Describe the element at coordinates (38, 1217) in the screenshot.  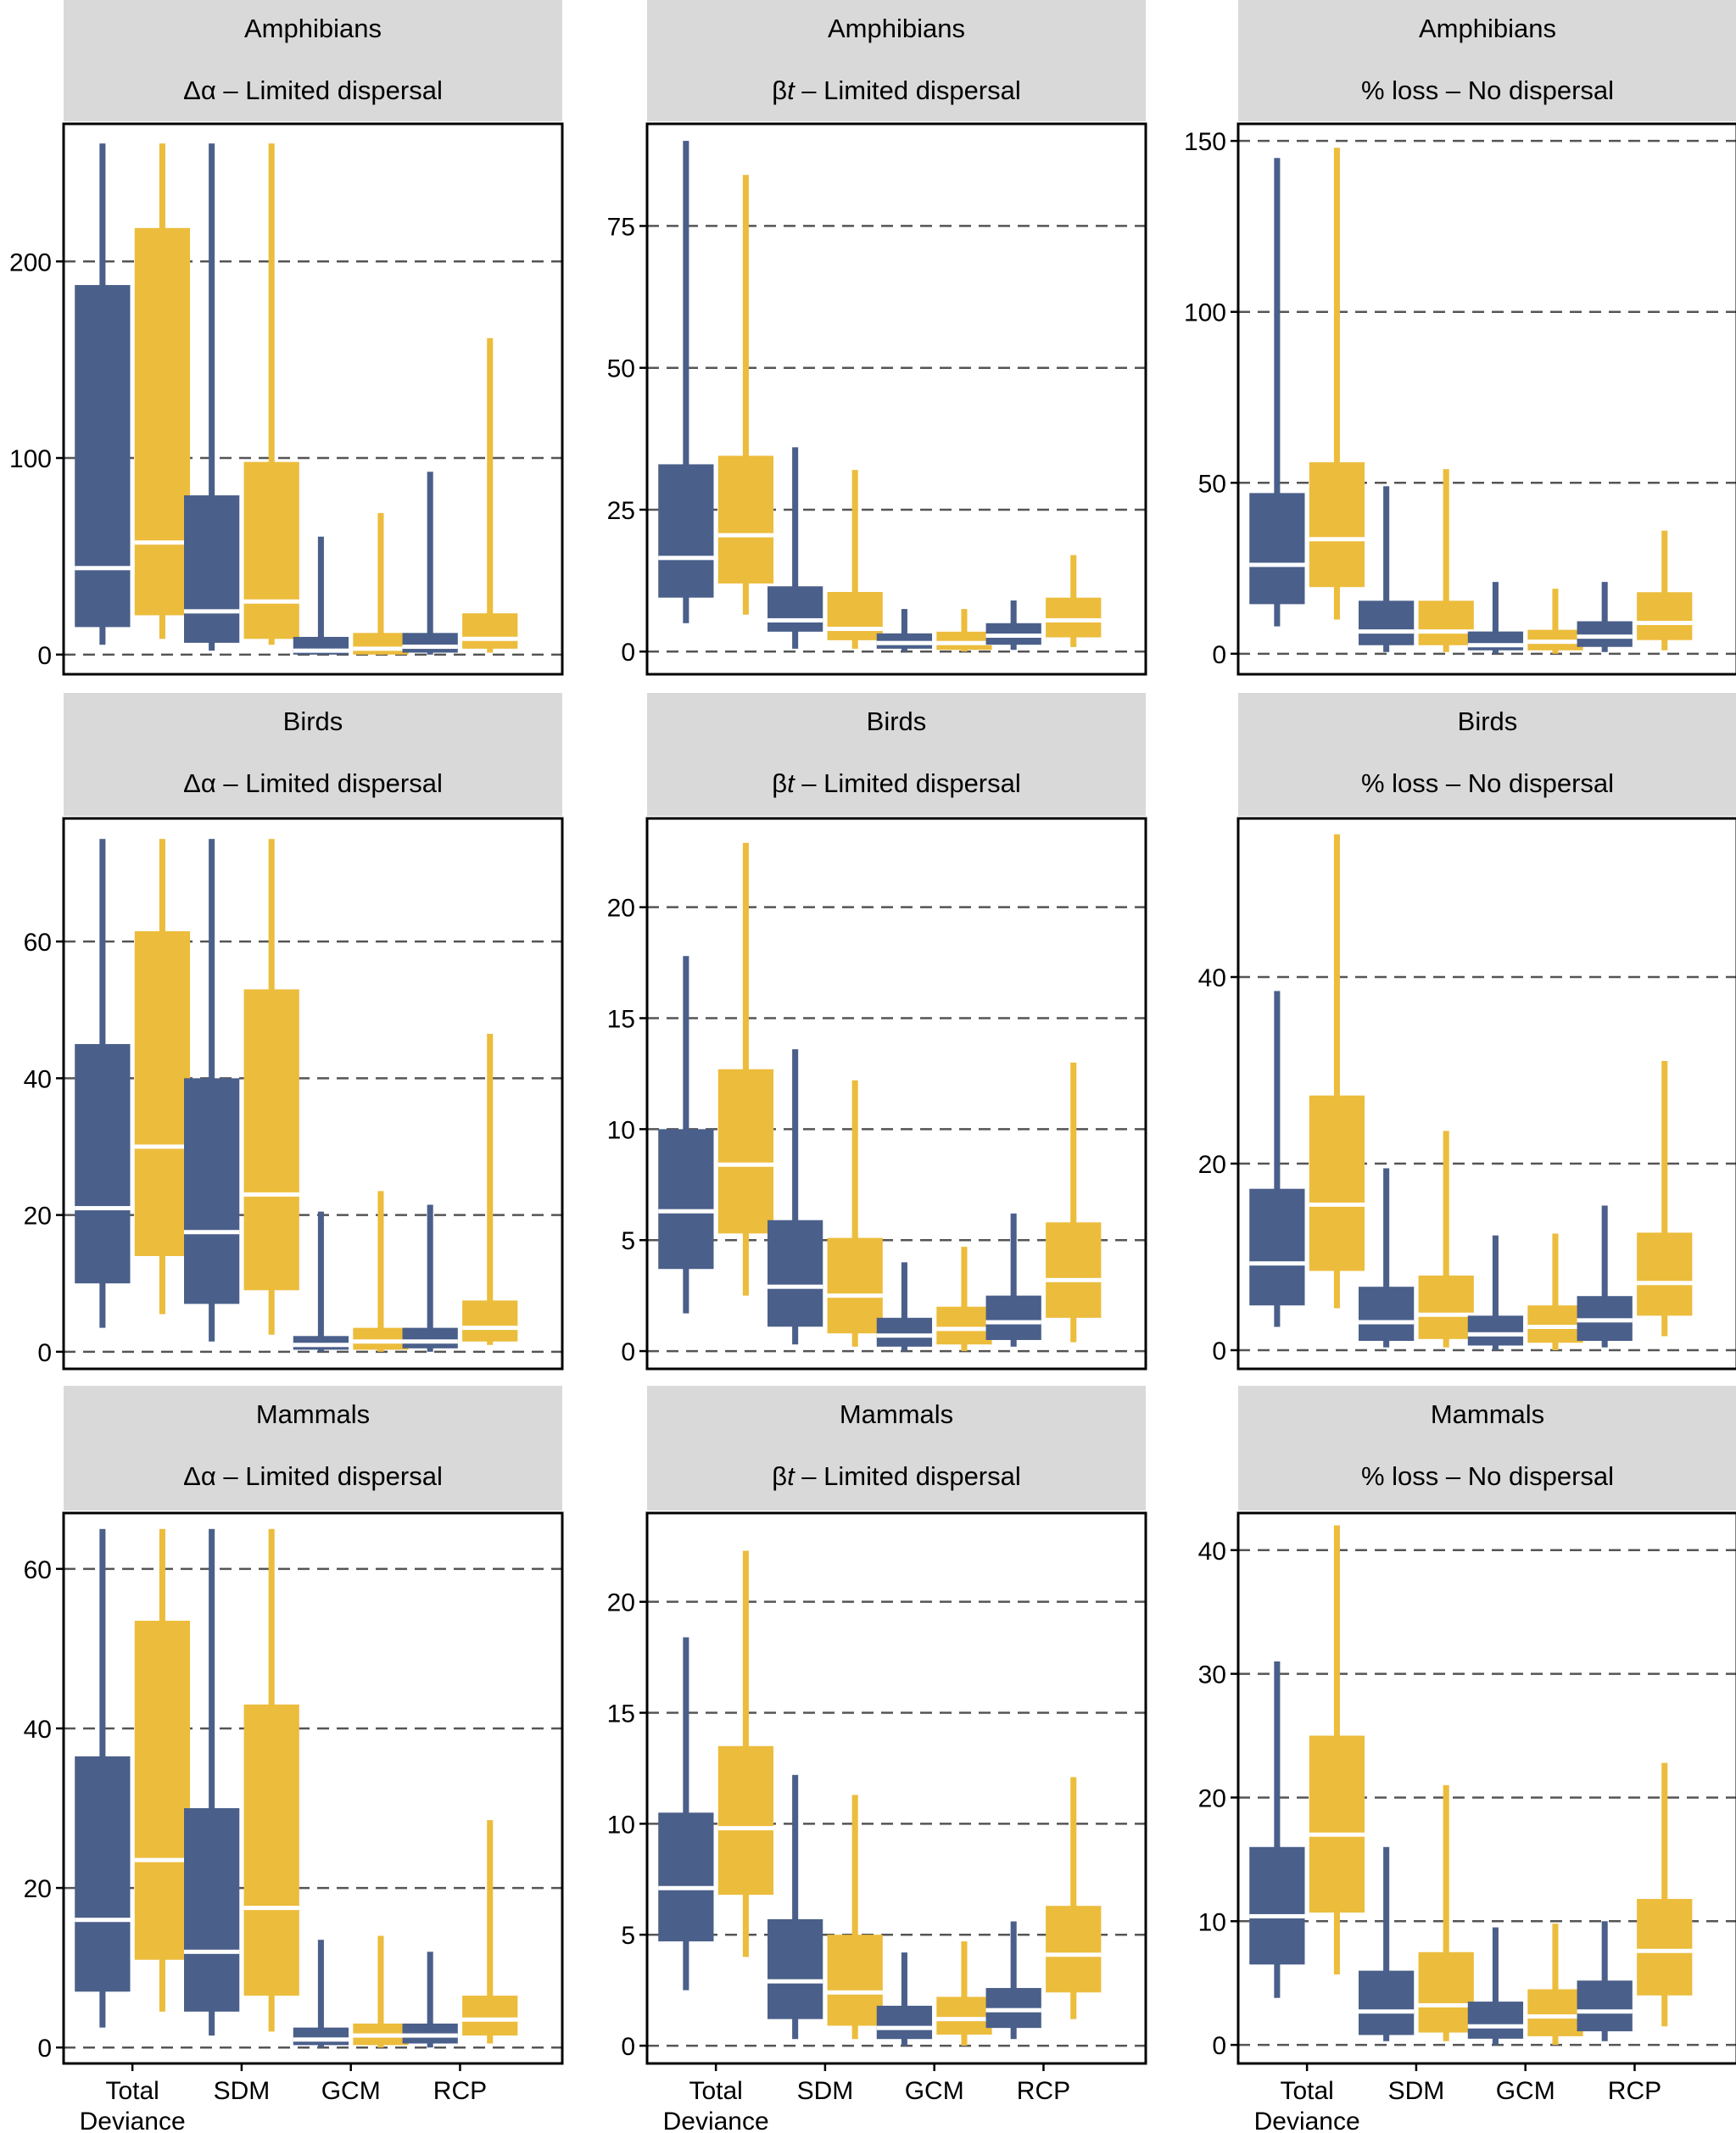
I see `y-tick-label: 20` at that location.